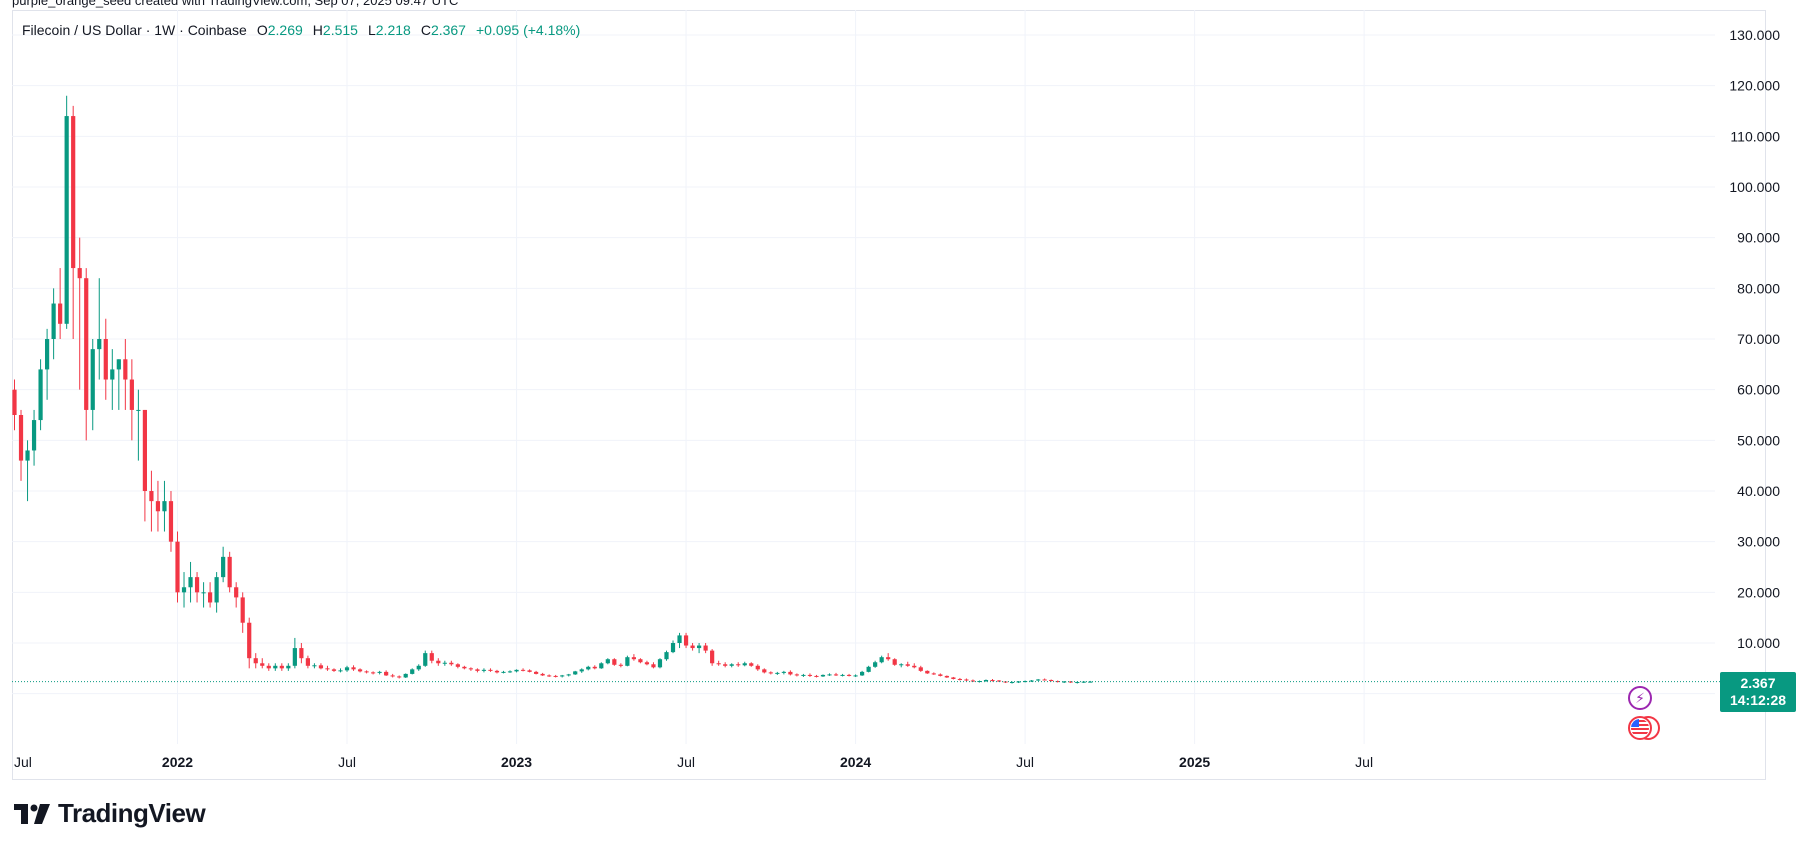 The image size is (1806, 855). Describe the element at coordinates (1758, 390) in the screenshot. I see `y-tick-label: 60.000` at that location.